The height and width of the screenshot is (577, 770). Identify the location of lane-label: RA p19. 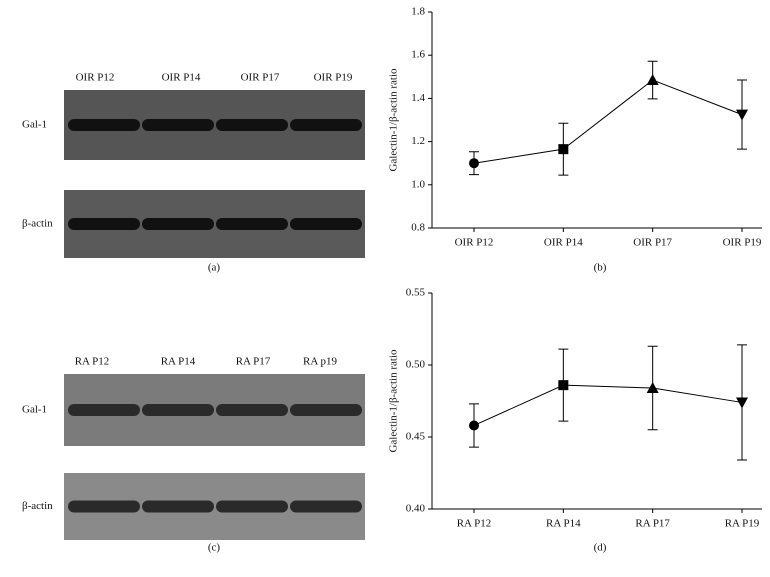
(320, 362).